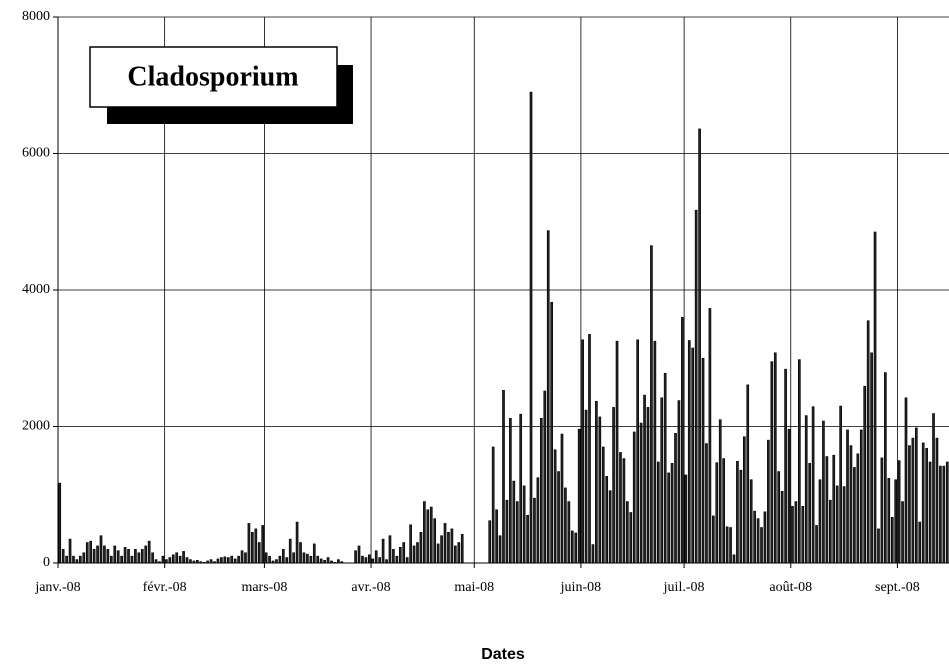 The image size is (949, 668). Describe the element at coordinates (580, 587) in the screenshot. I see `x-tick-label: juin-08` at that location.